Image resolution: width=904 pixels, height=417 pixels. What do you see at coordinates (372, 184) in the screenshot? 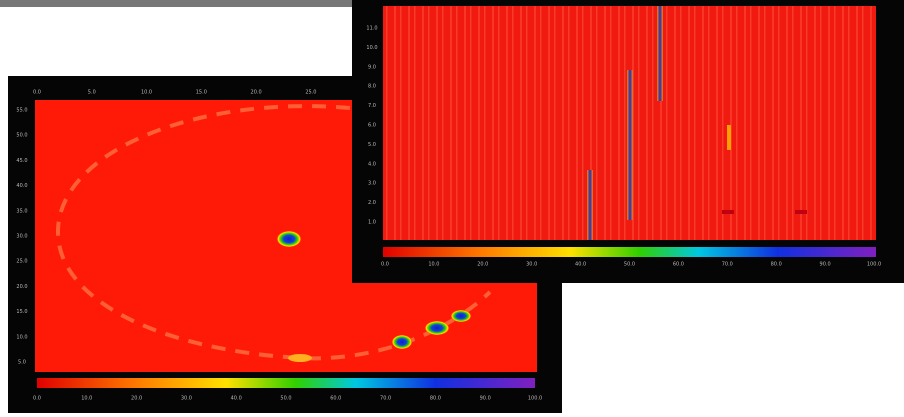
I see `tick-label: 3.0` at bounding box center [372, 184].